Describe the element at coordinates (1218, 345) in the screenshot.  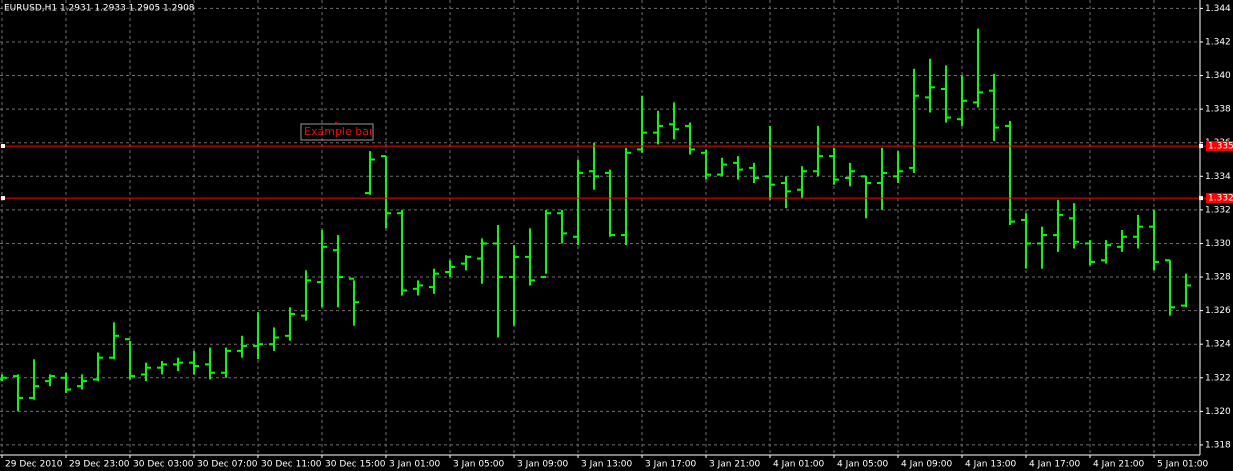
I see `y-tick-label: 1.324` at that location.